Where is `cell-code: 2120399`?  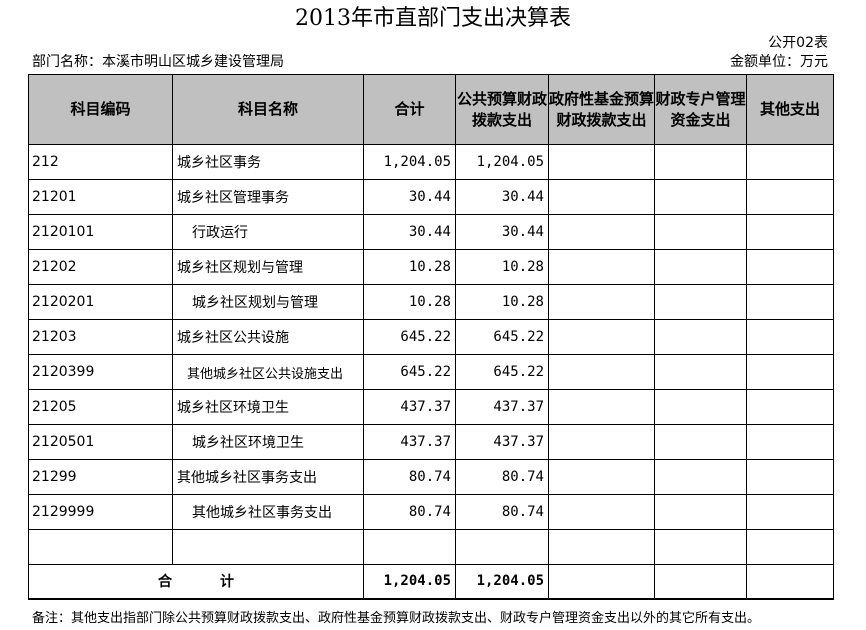 cell-code: 2120399 is located at coordinates (100, 372).